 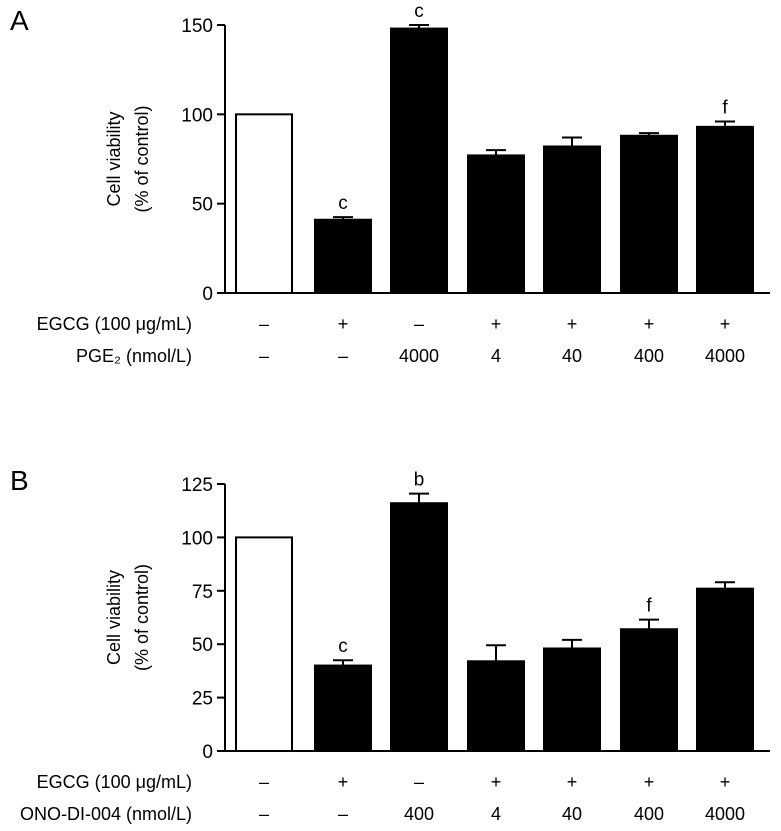 What do you see at coordinates (419, 480) in the screenshot?
I see `significance-label: b` at bounding box center [419, 480].